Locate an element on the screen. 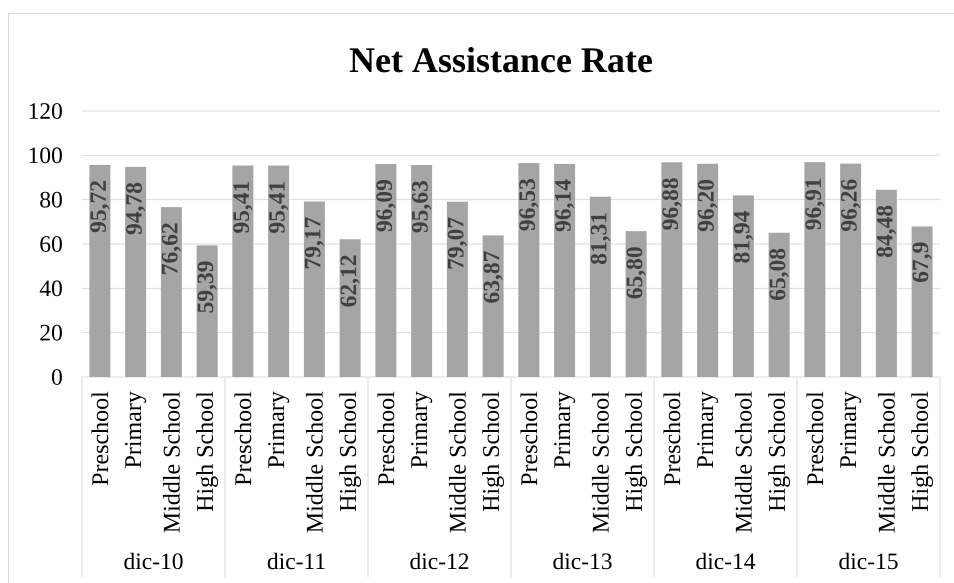 The height and width of the screenshot is (583, 954). data-label: 94,78 is located at coordinates (136, 208).